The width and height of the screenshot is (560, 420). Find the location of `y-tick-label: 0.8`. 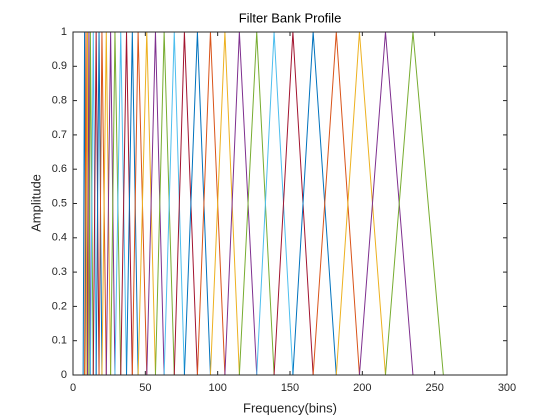

y-tick-label: 0.8 is located at coordinates (59, 101).